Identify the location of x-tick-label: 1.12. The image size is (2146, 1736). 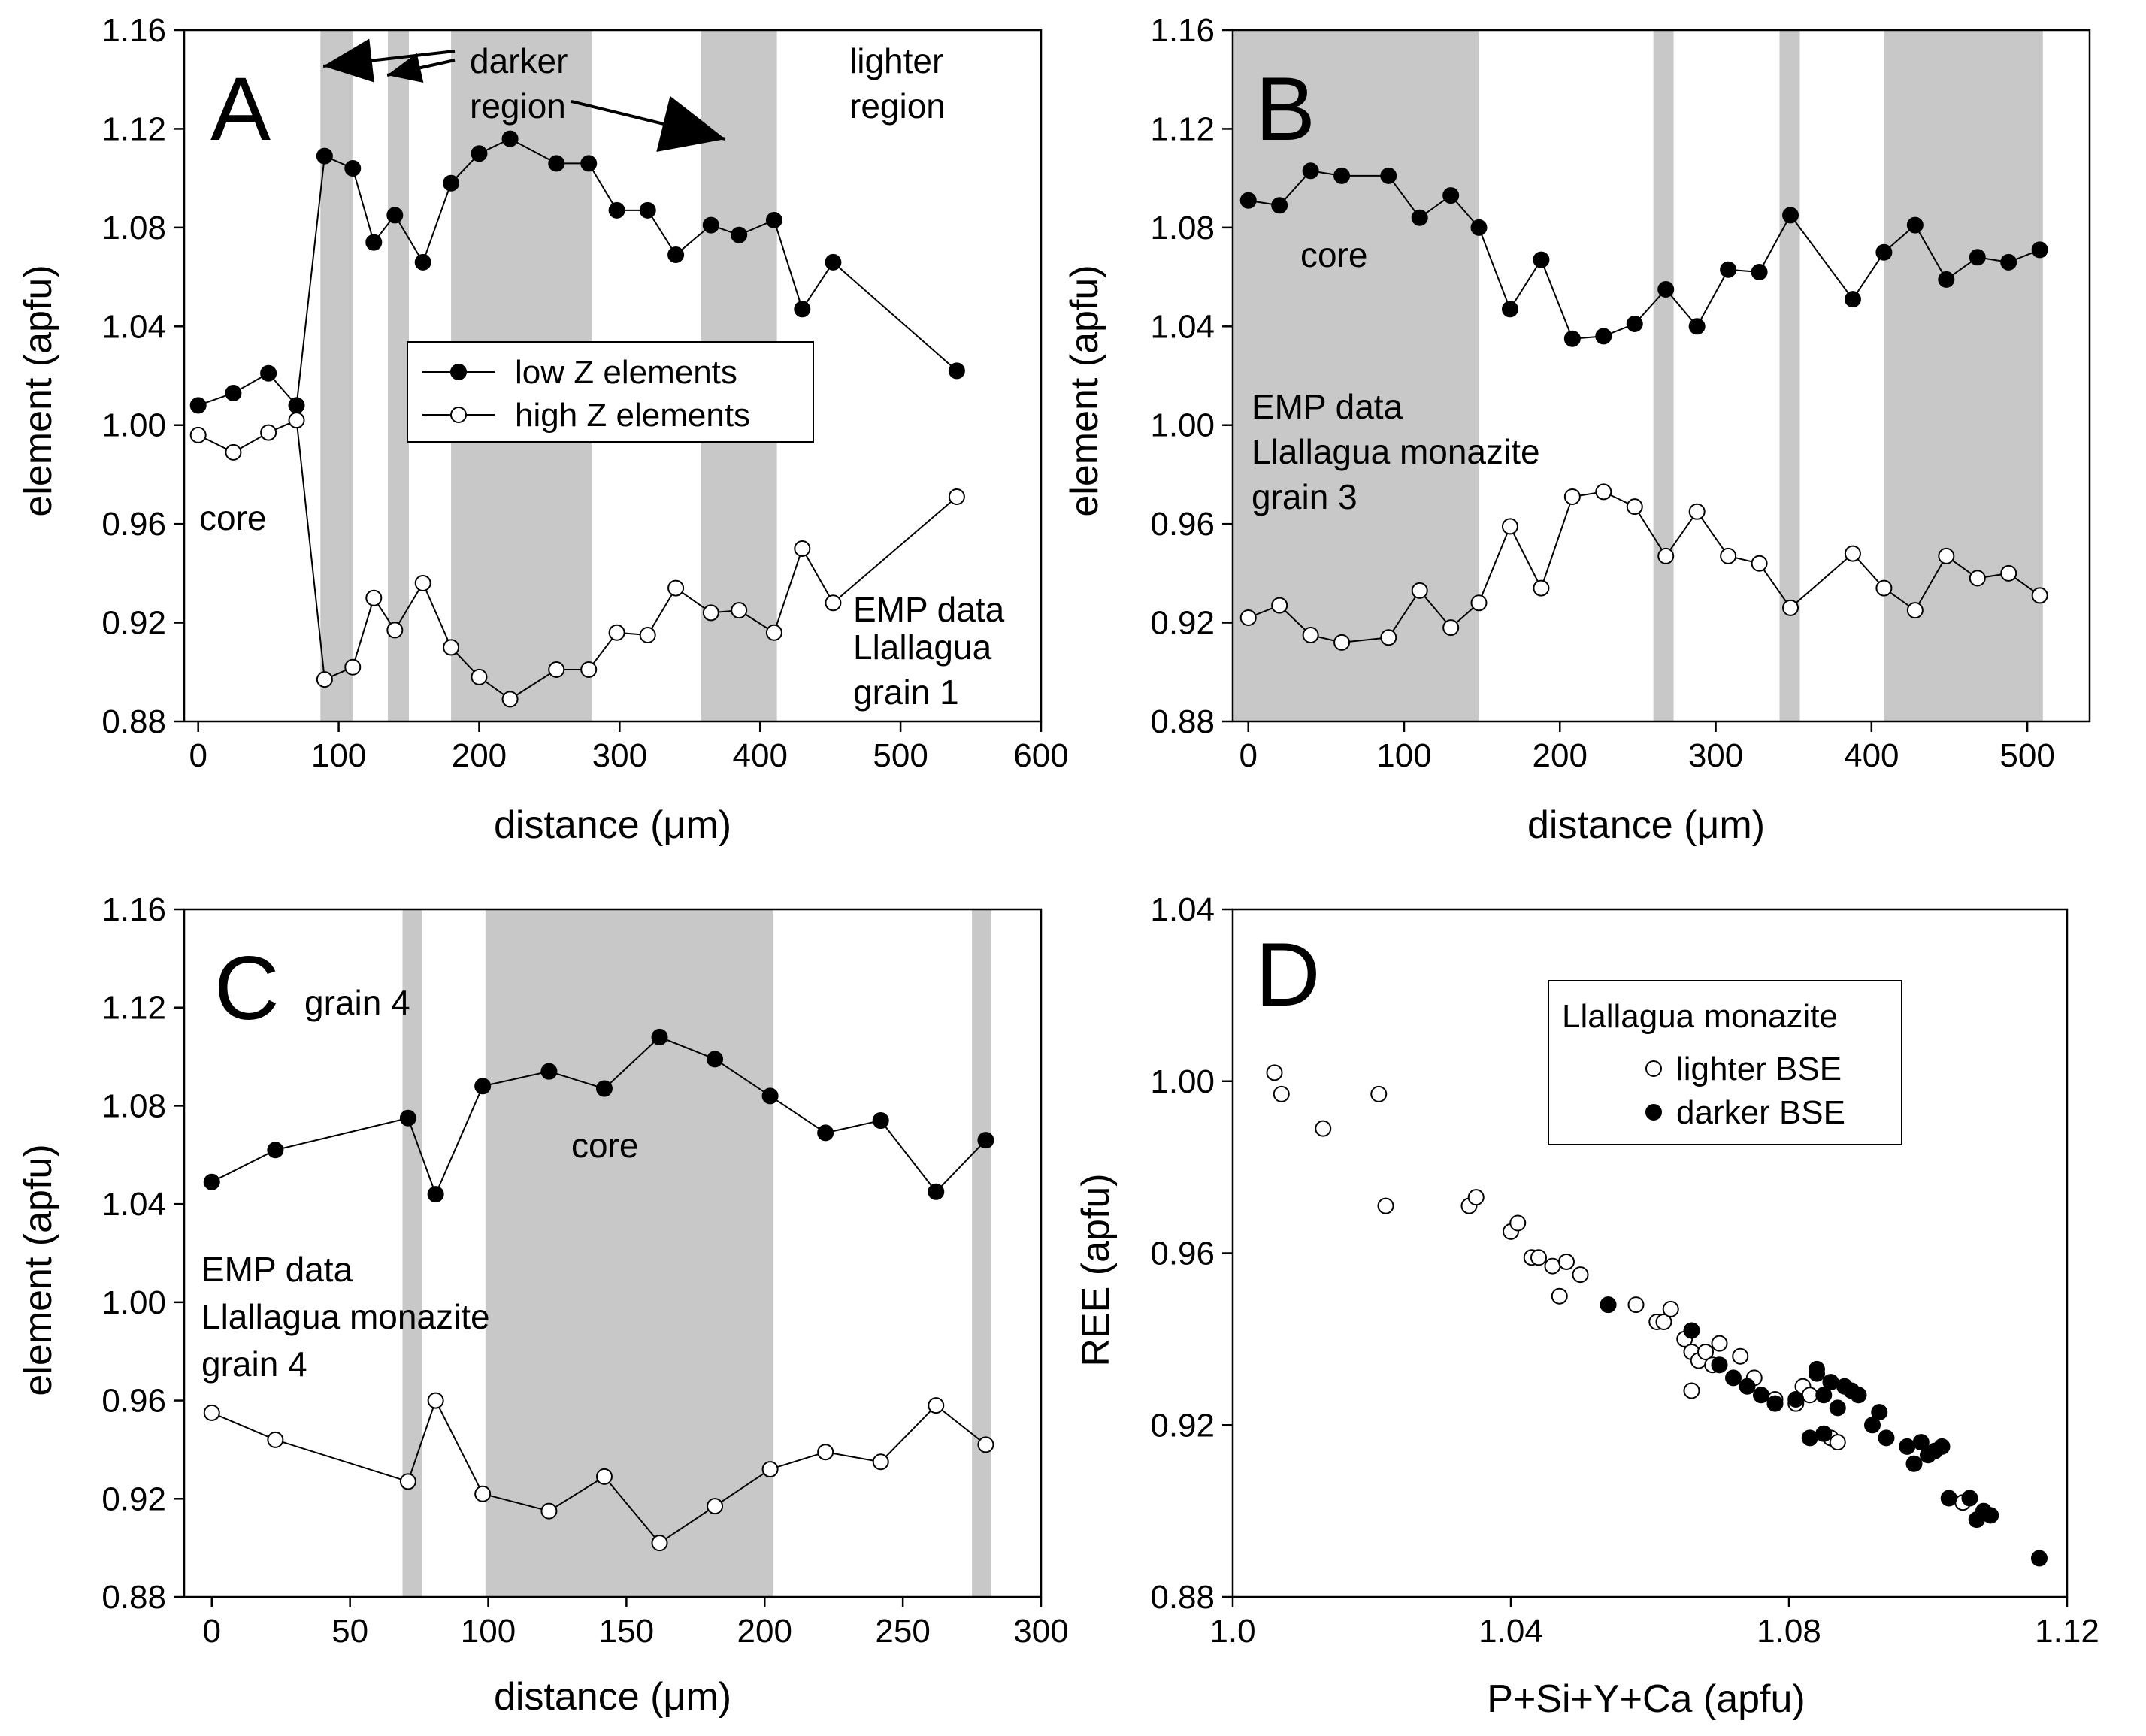
(2067, 1631).